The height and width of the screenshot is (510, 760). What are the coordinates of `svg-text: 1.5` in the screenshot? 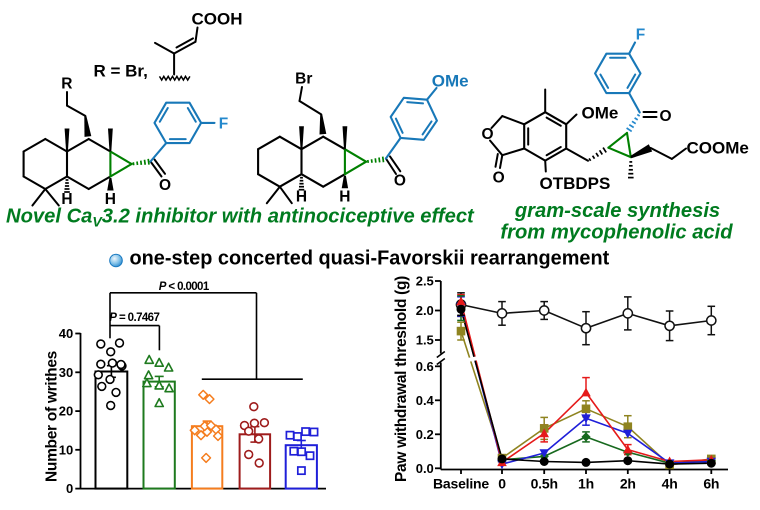 It's located at (425, 340).